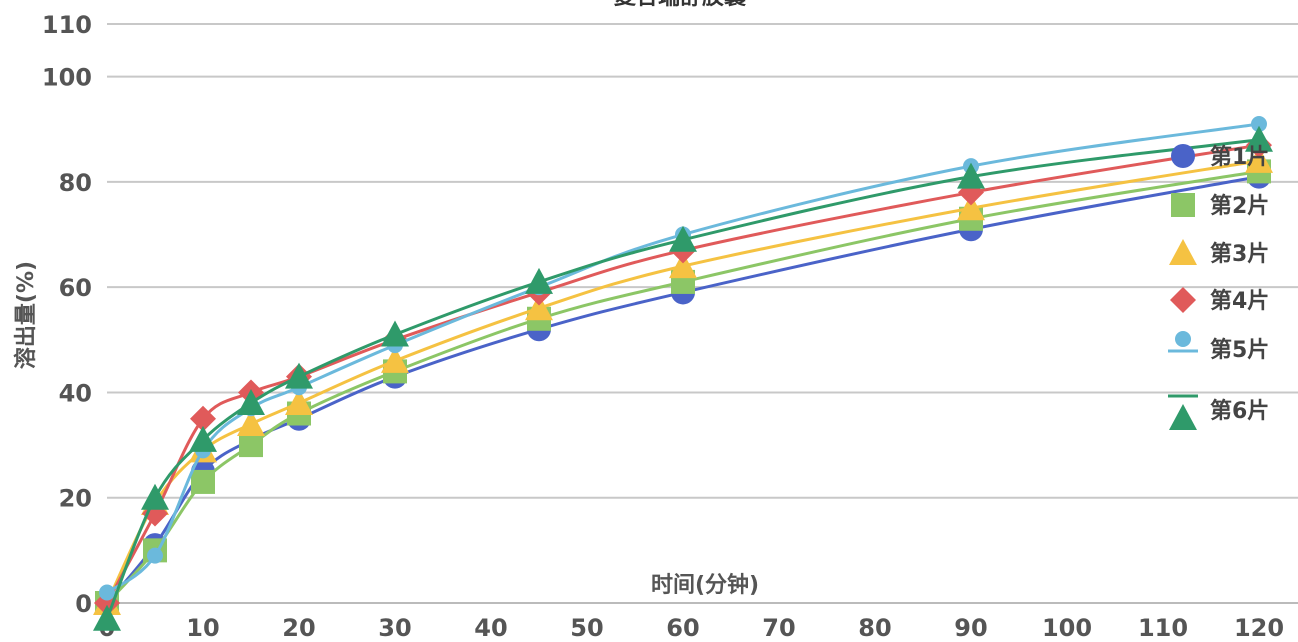  I want to click on x-tick-label: 20, so click(298, 628).